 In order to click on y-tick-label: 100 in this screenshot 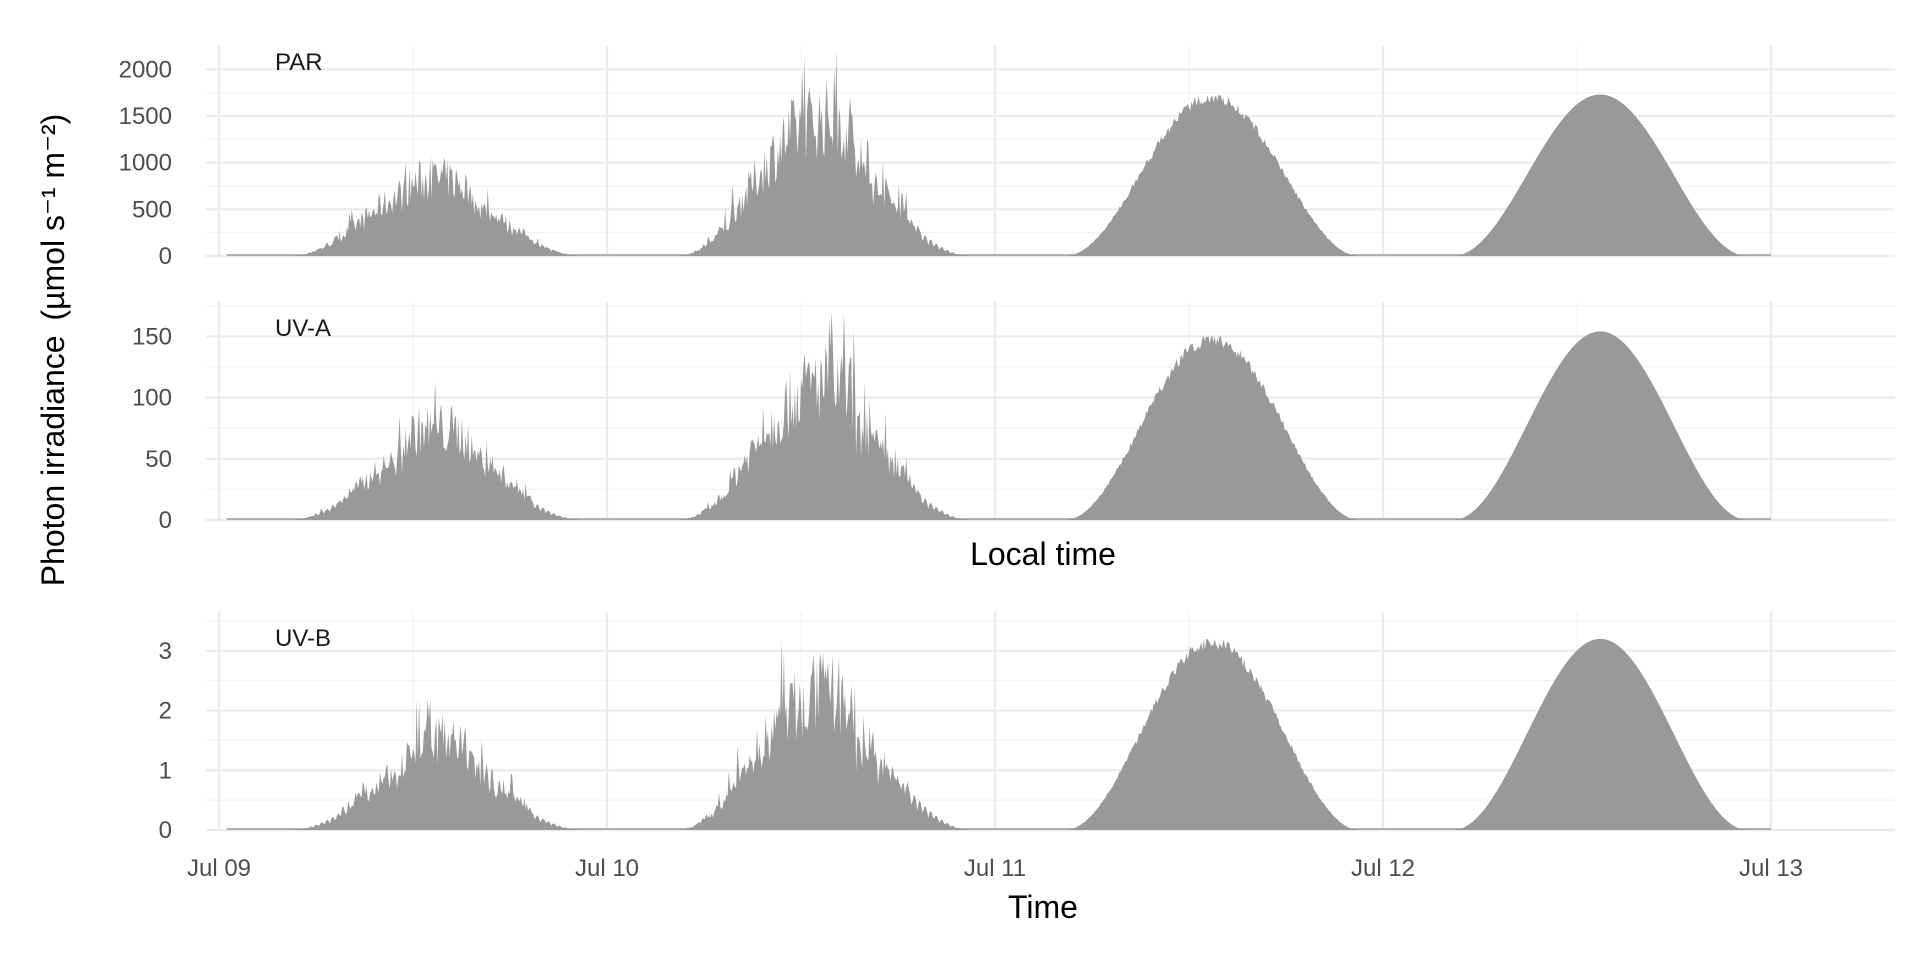, I will do `click(152, 398)`.